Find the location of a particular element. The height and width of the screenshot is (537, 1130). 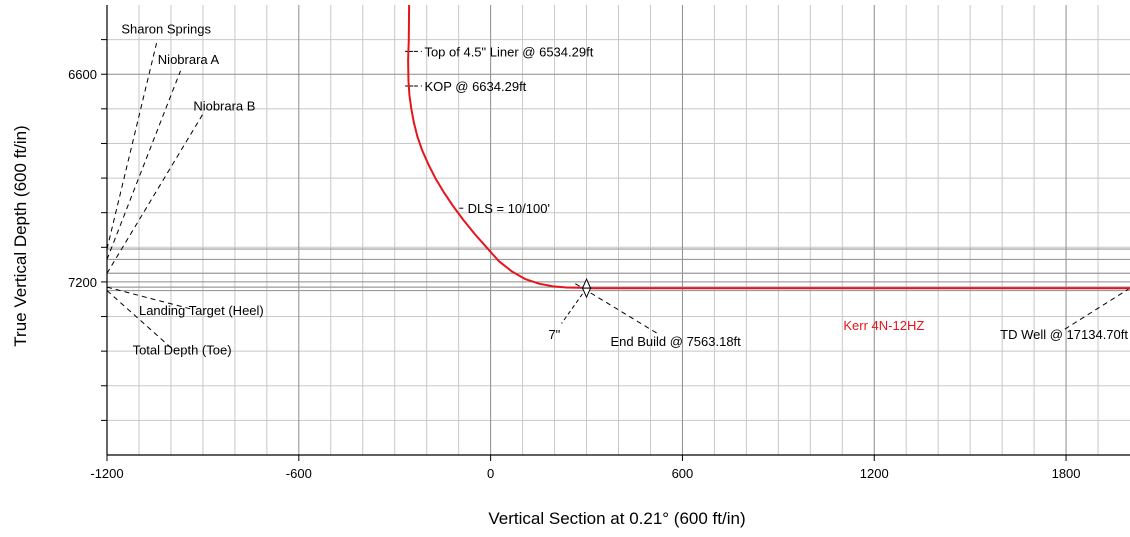

y-axis-title: True Vertical Depth (600 ft/in) is located at coordinates (20, 235).